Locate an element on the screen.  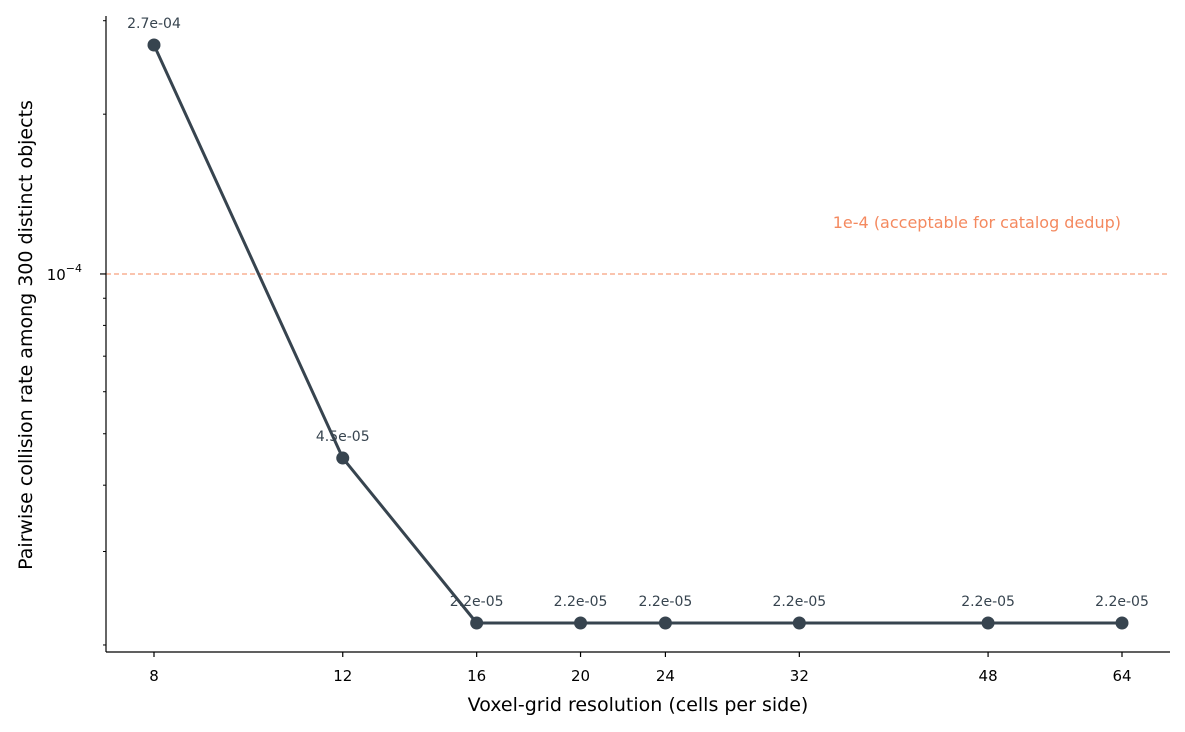
y-tick-label-1e-4: 10−4 is located at coordinates (64, 273).